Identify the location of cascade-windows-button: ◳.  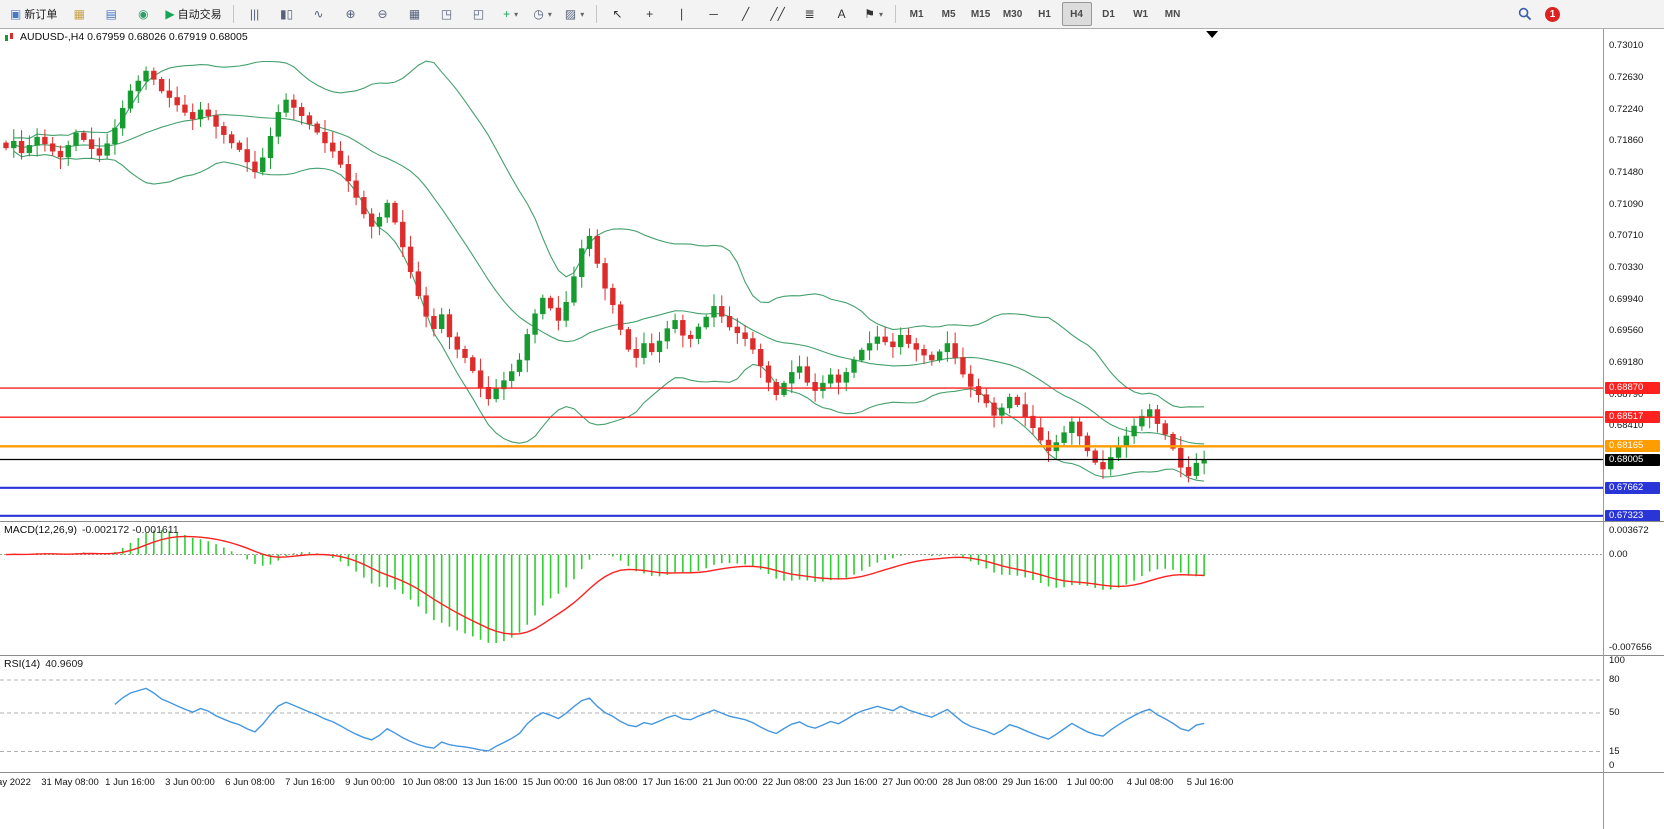
(447, 14).